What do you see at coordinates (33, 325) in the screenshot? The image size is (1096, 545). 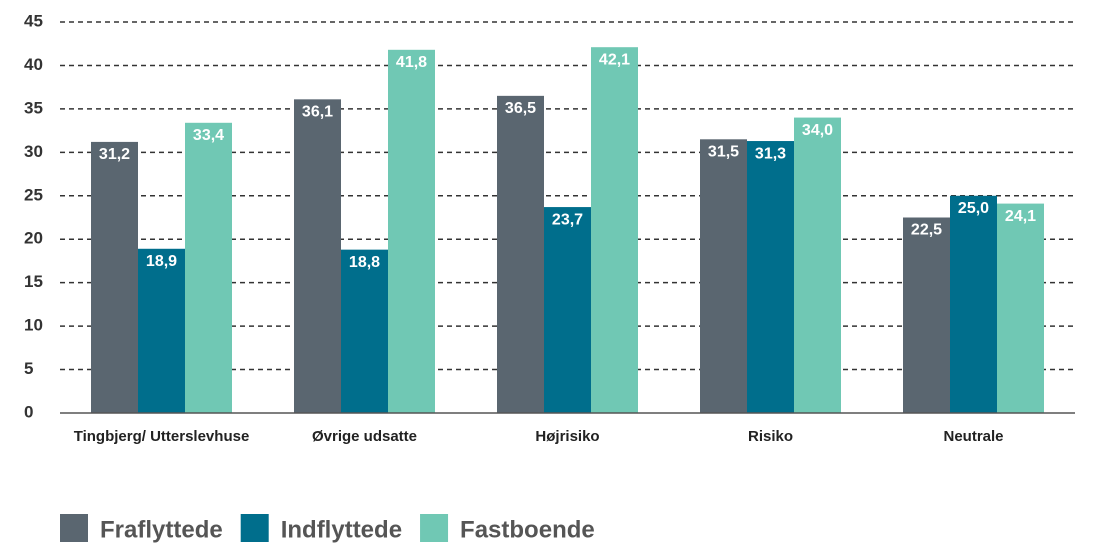 I see `y-tick-label: 10` at bounding box center [33, 325].